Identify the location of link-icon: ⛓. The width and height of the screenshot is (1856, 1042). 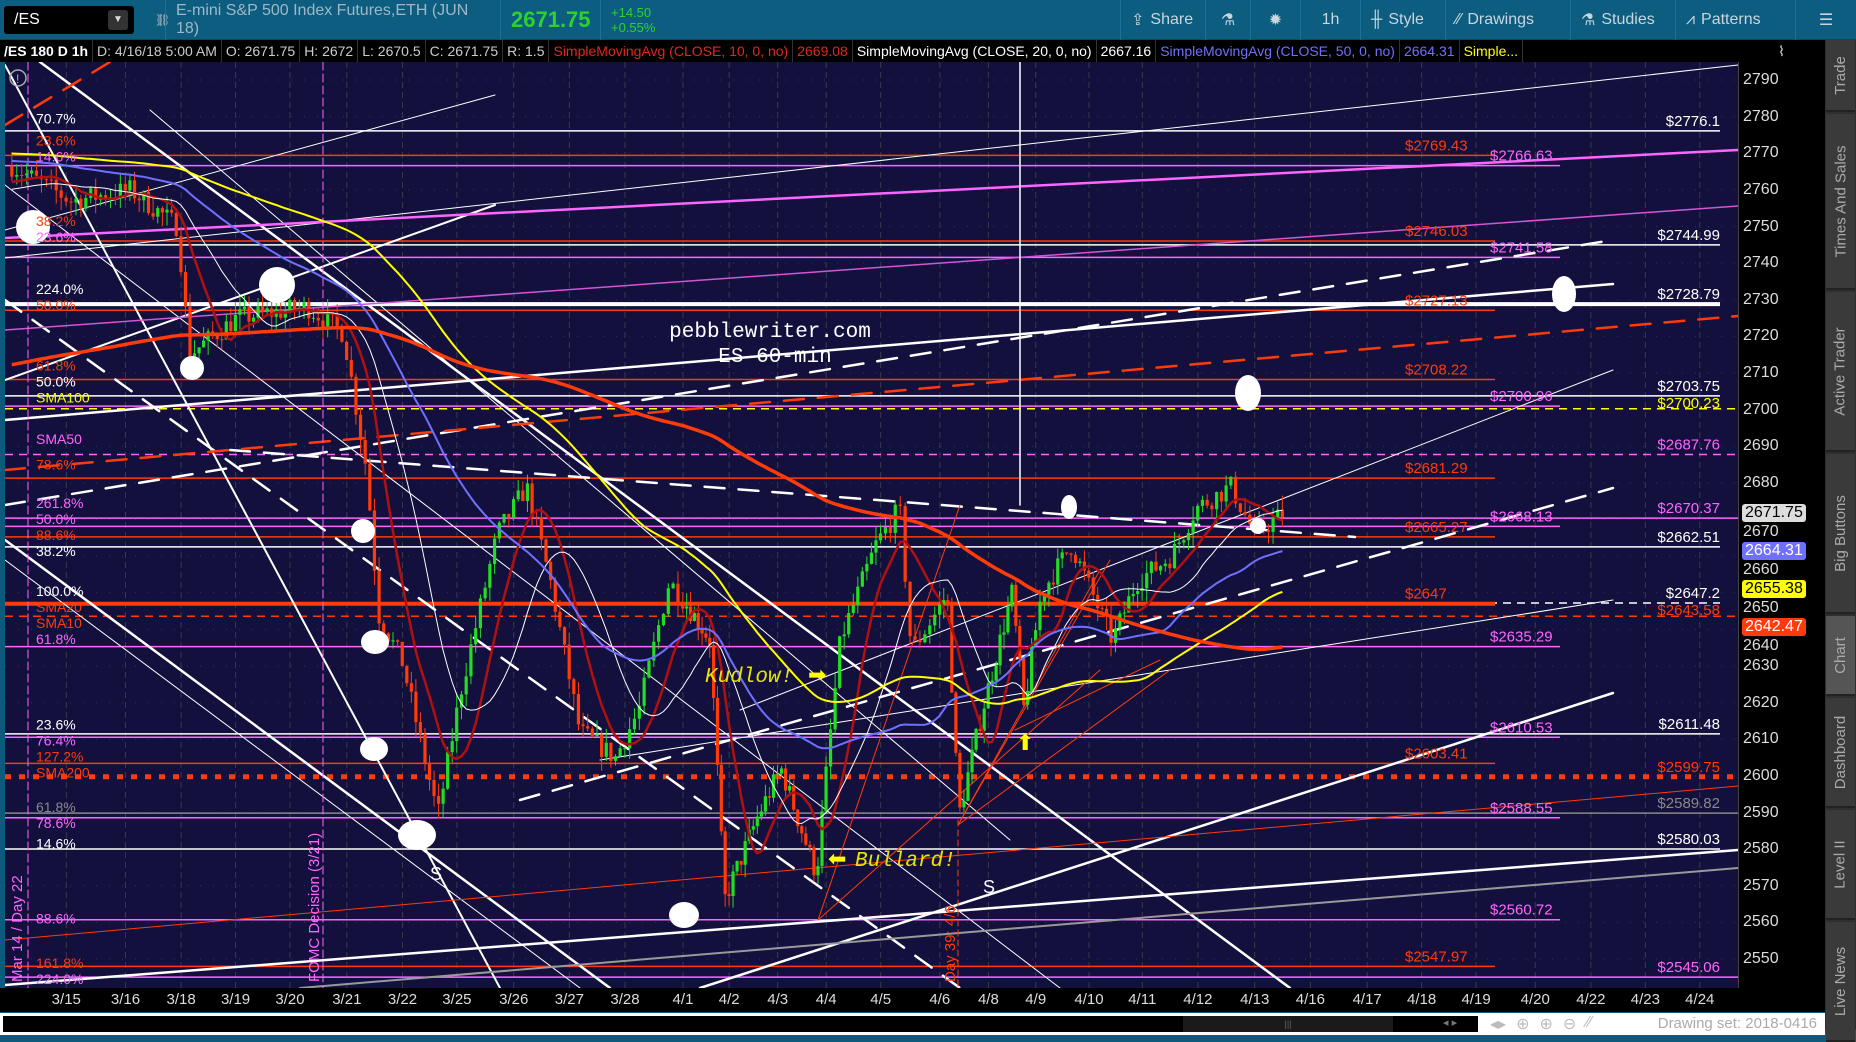
(163, 20).